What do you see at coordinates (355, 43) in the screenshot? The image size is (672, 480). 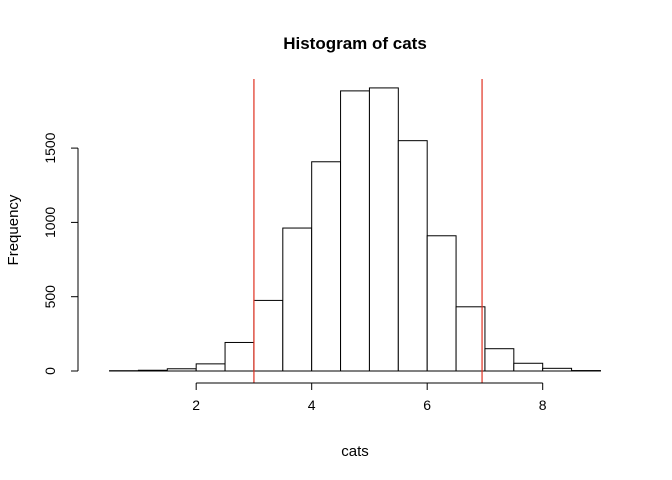 I see `chart-title: Histogram of cats` at bounding box center [355, 43].